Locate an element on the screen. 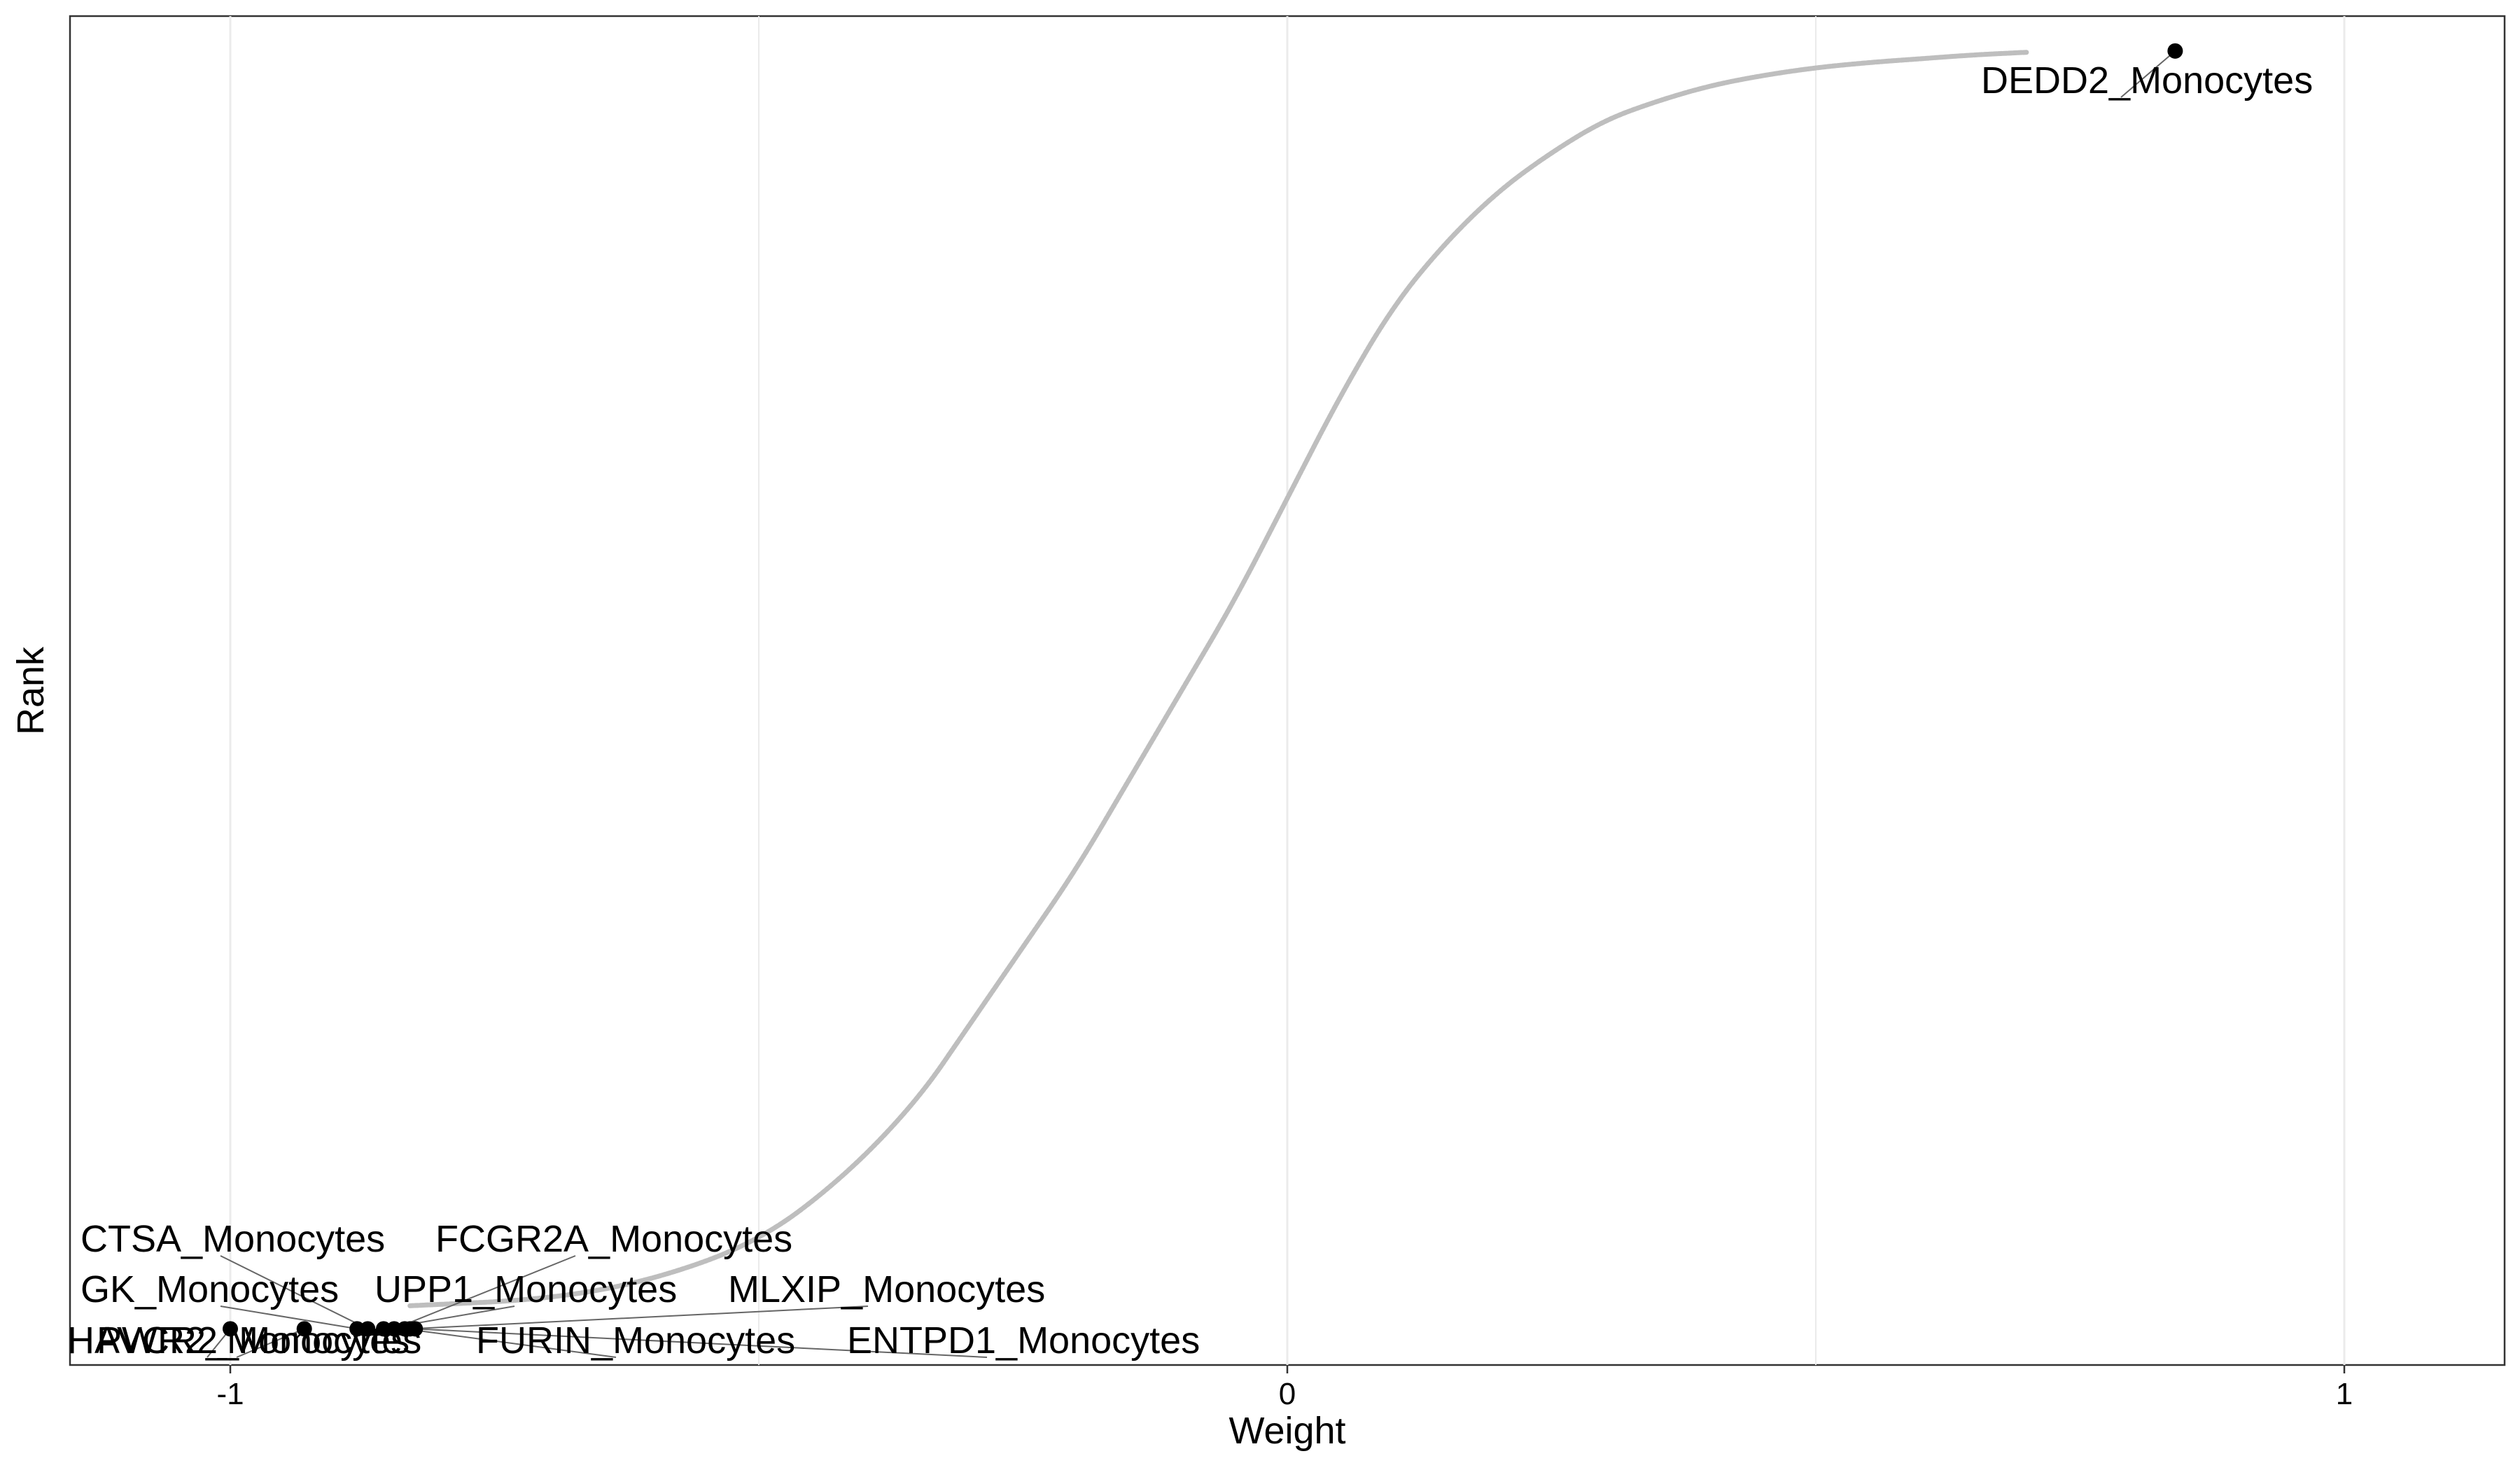 The height and width of the screenshot is (1470, 2520). point-label: CTSA_Monocytes is located at coordinates (232, 1239).